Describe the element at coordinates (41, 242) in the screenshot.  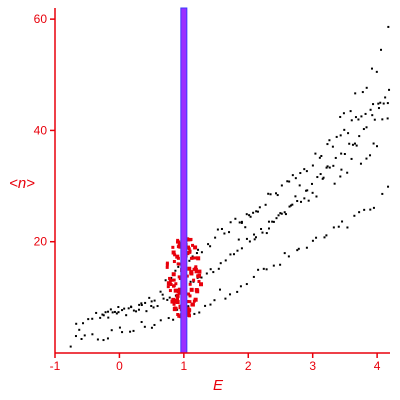
I see `y-tick-label: 20` at that location.